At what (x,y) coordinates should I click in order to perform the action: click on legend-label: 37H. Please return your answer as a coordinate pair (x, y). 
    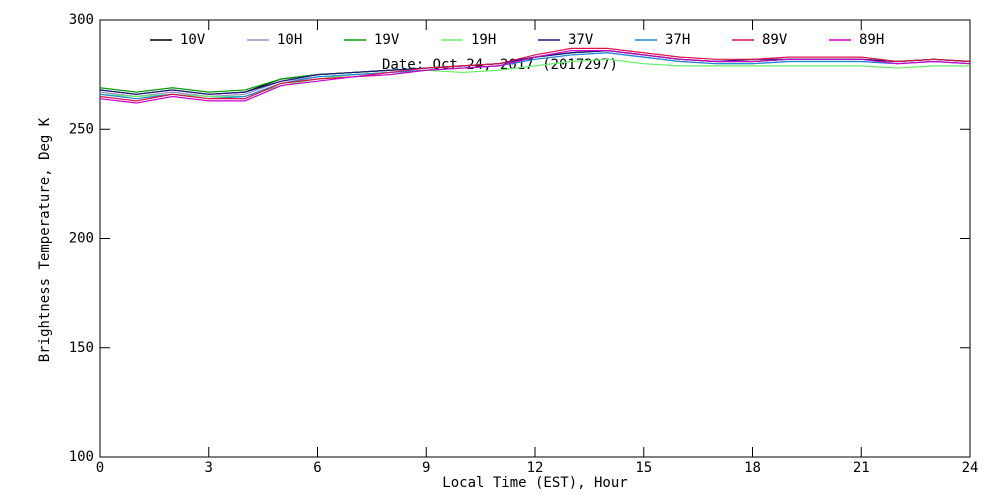
    Looking at the image, I should click on (677, 40).